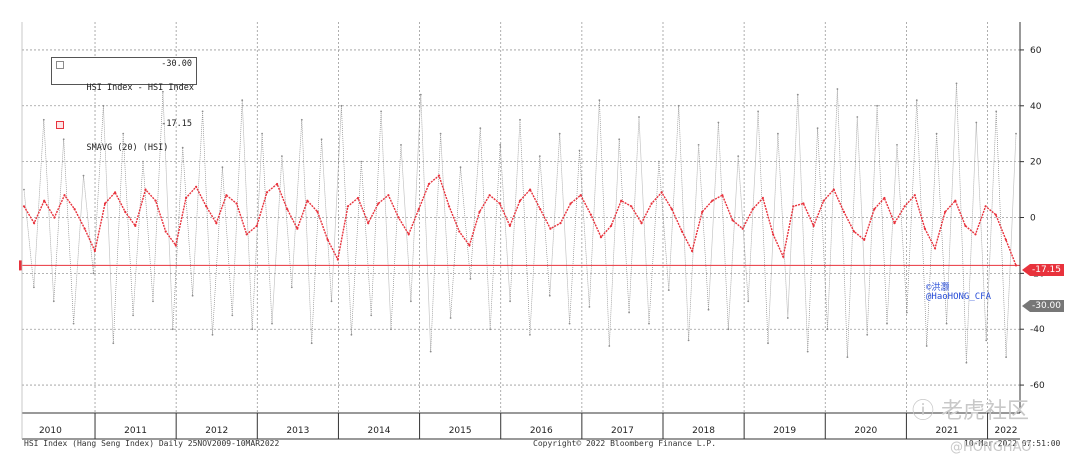 This screenshot has width=1080, height=472. Describe the element at coordinates (60, 125) in the screenshot. I see `legend-swatch-smavg` at that location.